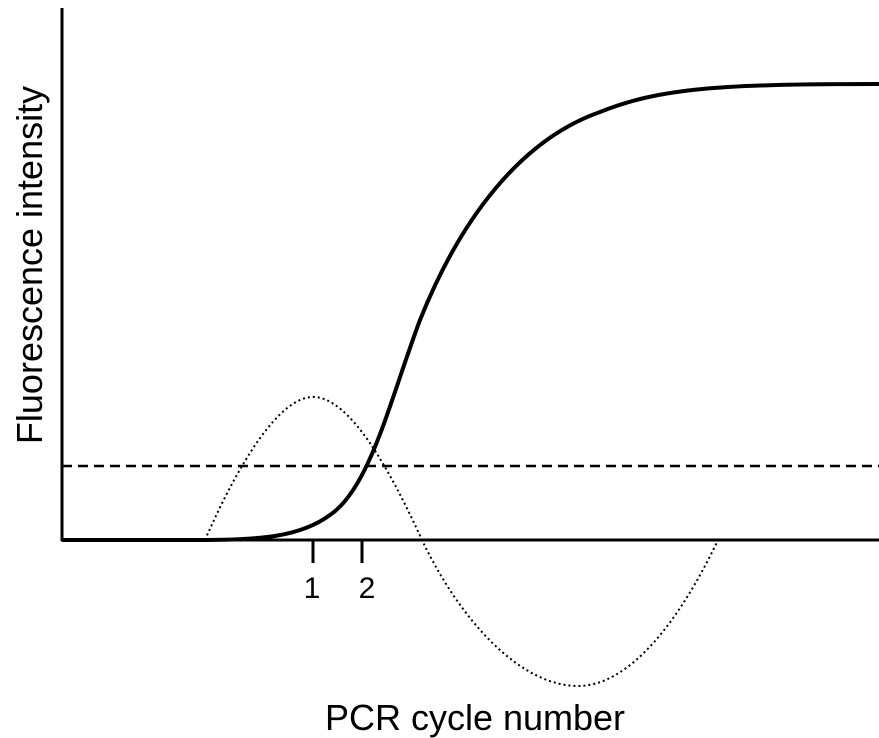 The image size is (879, 738). I want to click on y-axis-label: Fluorescence intensity, so click(29, 265).